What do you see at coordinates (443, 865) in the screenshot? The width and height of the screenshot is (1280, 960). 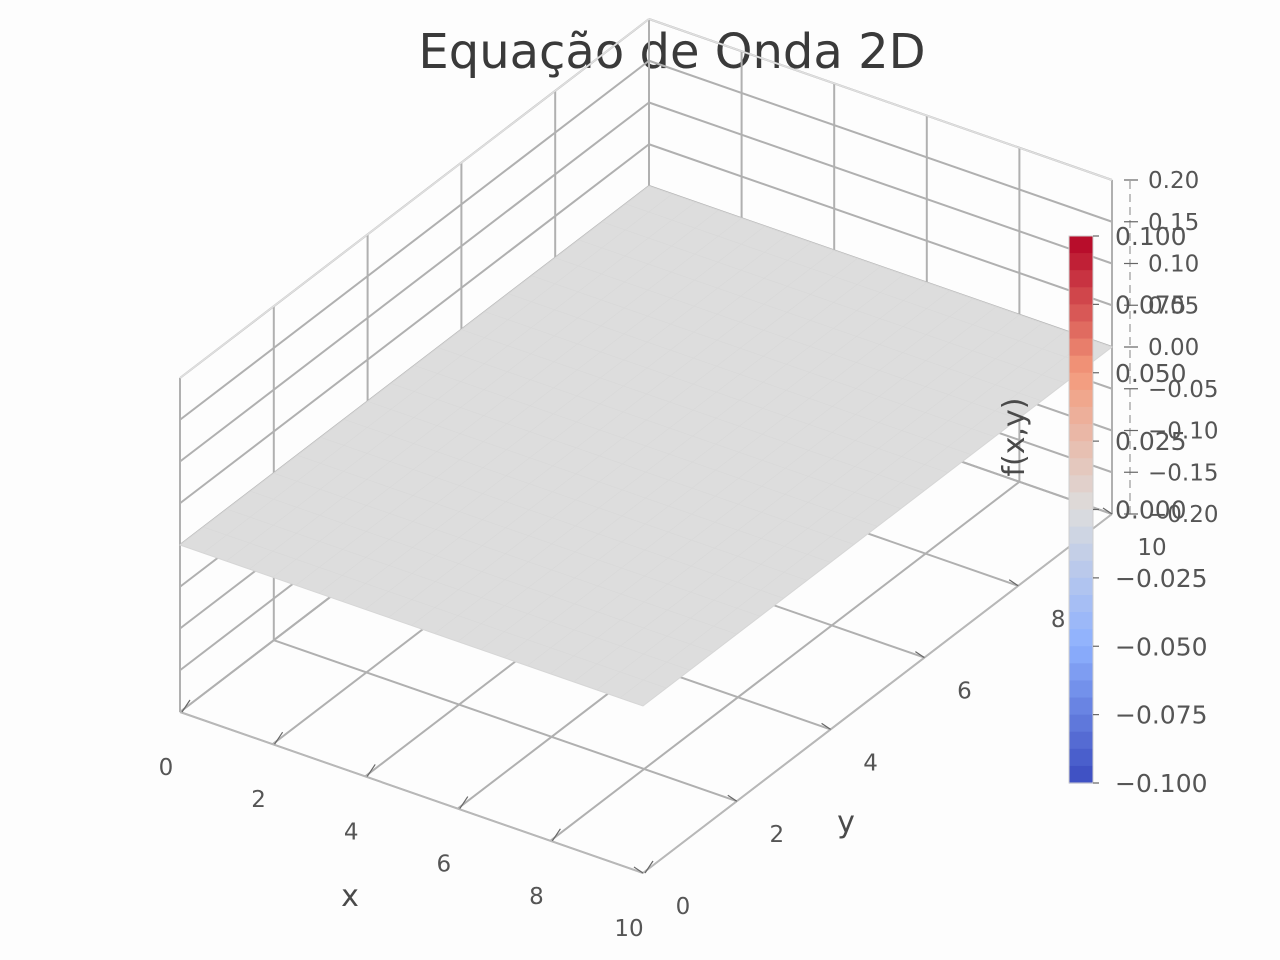 I see `x-tick-label: 6` at bounding box center [443, 865].